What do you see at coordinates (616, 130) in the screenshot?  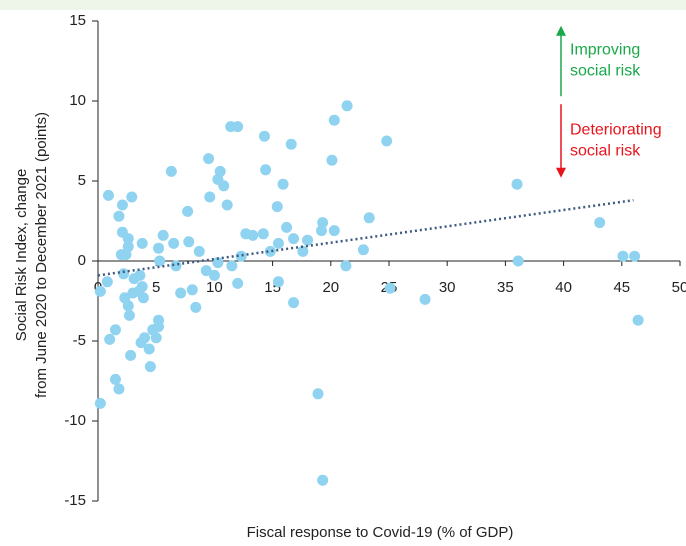 I see `annotation-text: Deteriorating` at bounding box center [616, 130].